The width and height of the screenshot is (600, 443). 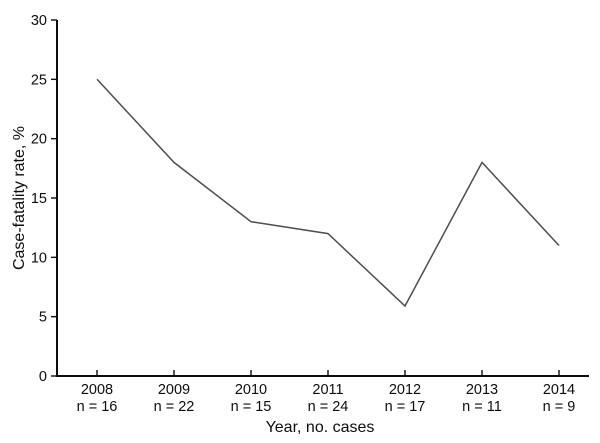 I want to click on y-axis-title: Case-fatality rate, %, so click(x=19, y=198).